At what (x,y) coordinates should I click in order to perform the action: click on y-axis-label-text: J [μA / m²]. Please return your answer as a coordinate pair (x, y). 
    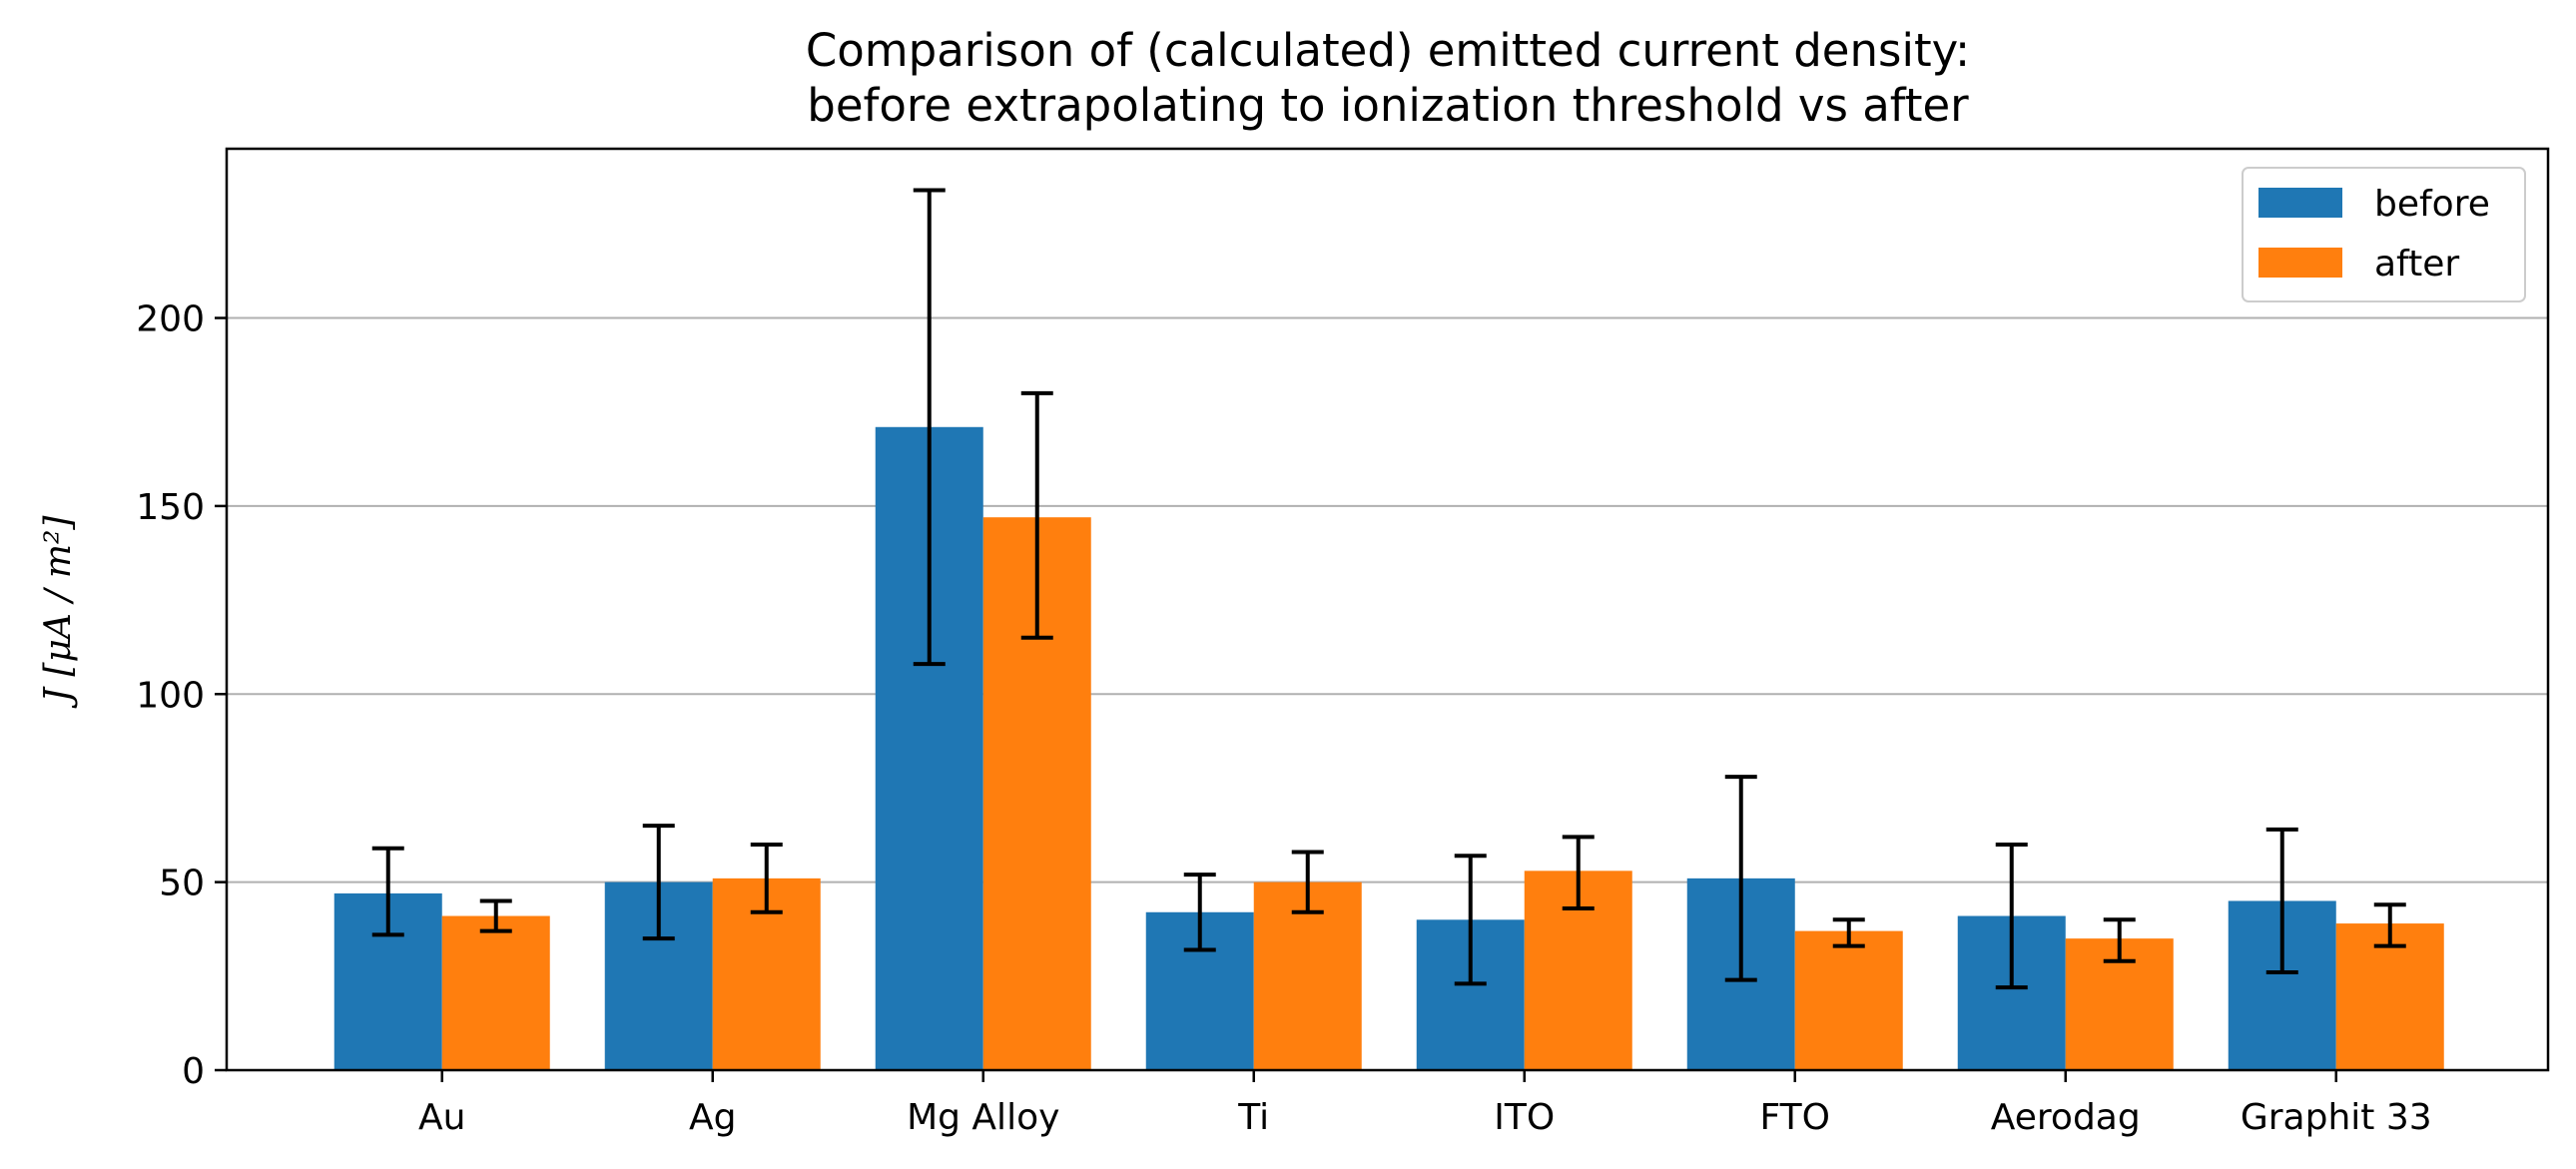
    Looking at the image, I should click on (58, 612).